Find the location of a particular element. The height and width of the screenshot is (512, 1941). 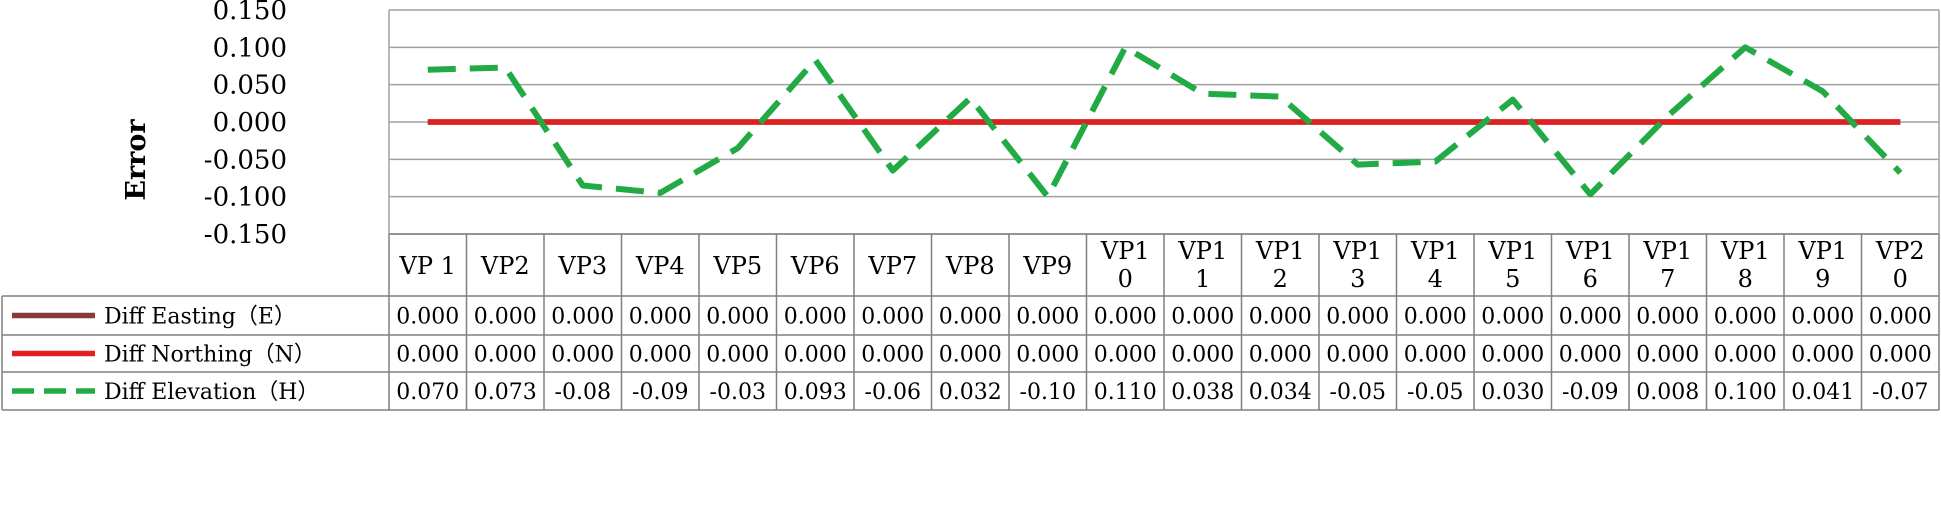

x-tick-label: 7 is located at coordinates (1667, 279).